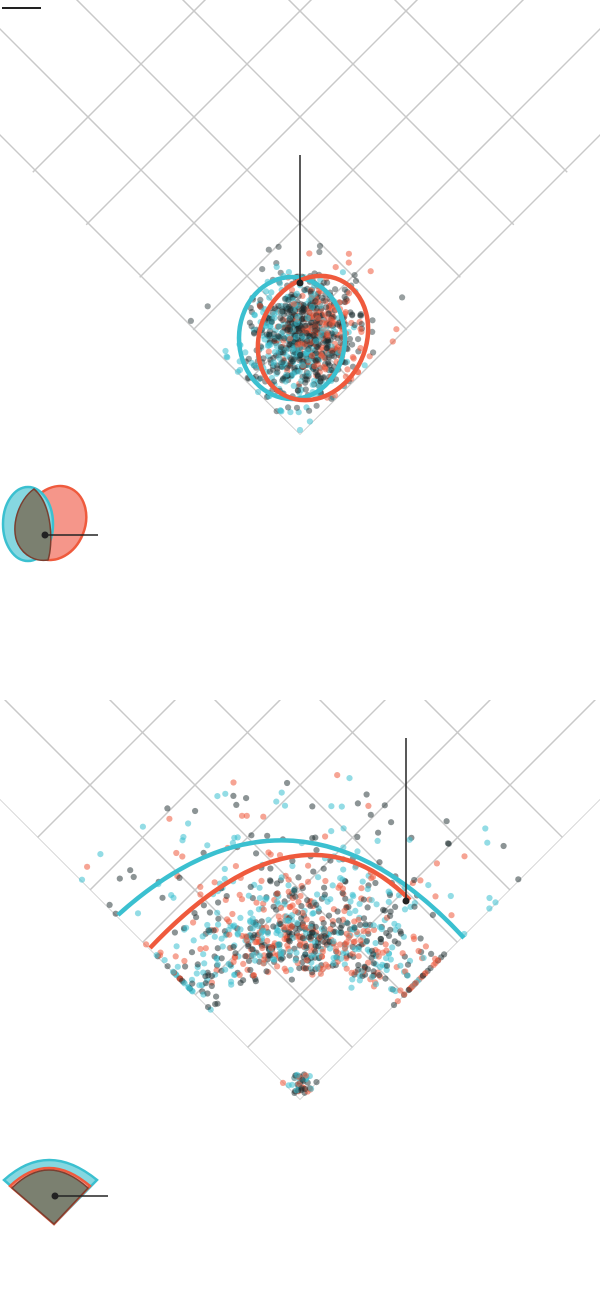 The width and height of the screenshot is (600, 1296). Describe the element at coordinates (55, 1196) in the screenshot. I see `legend2-leader-dot` at that location.